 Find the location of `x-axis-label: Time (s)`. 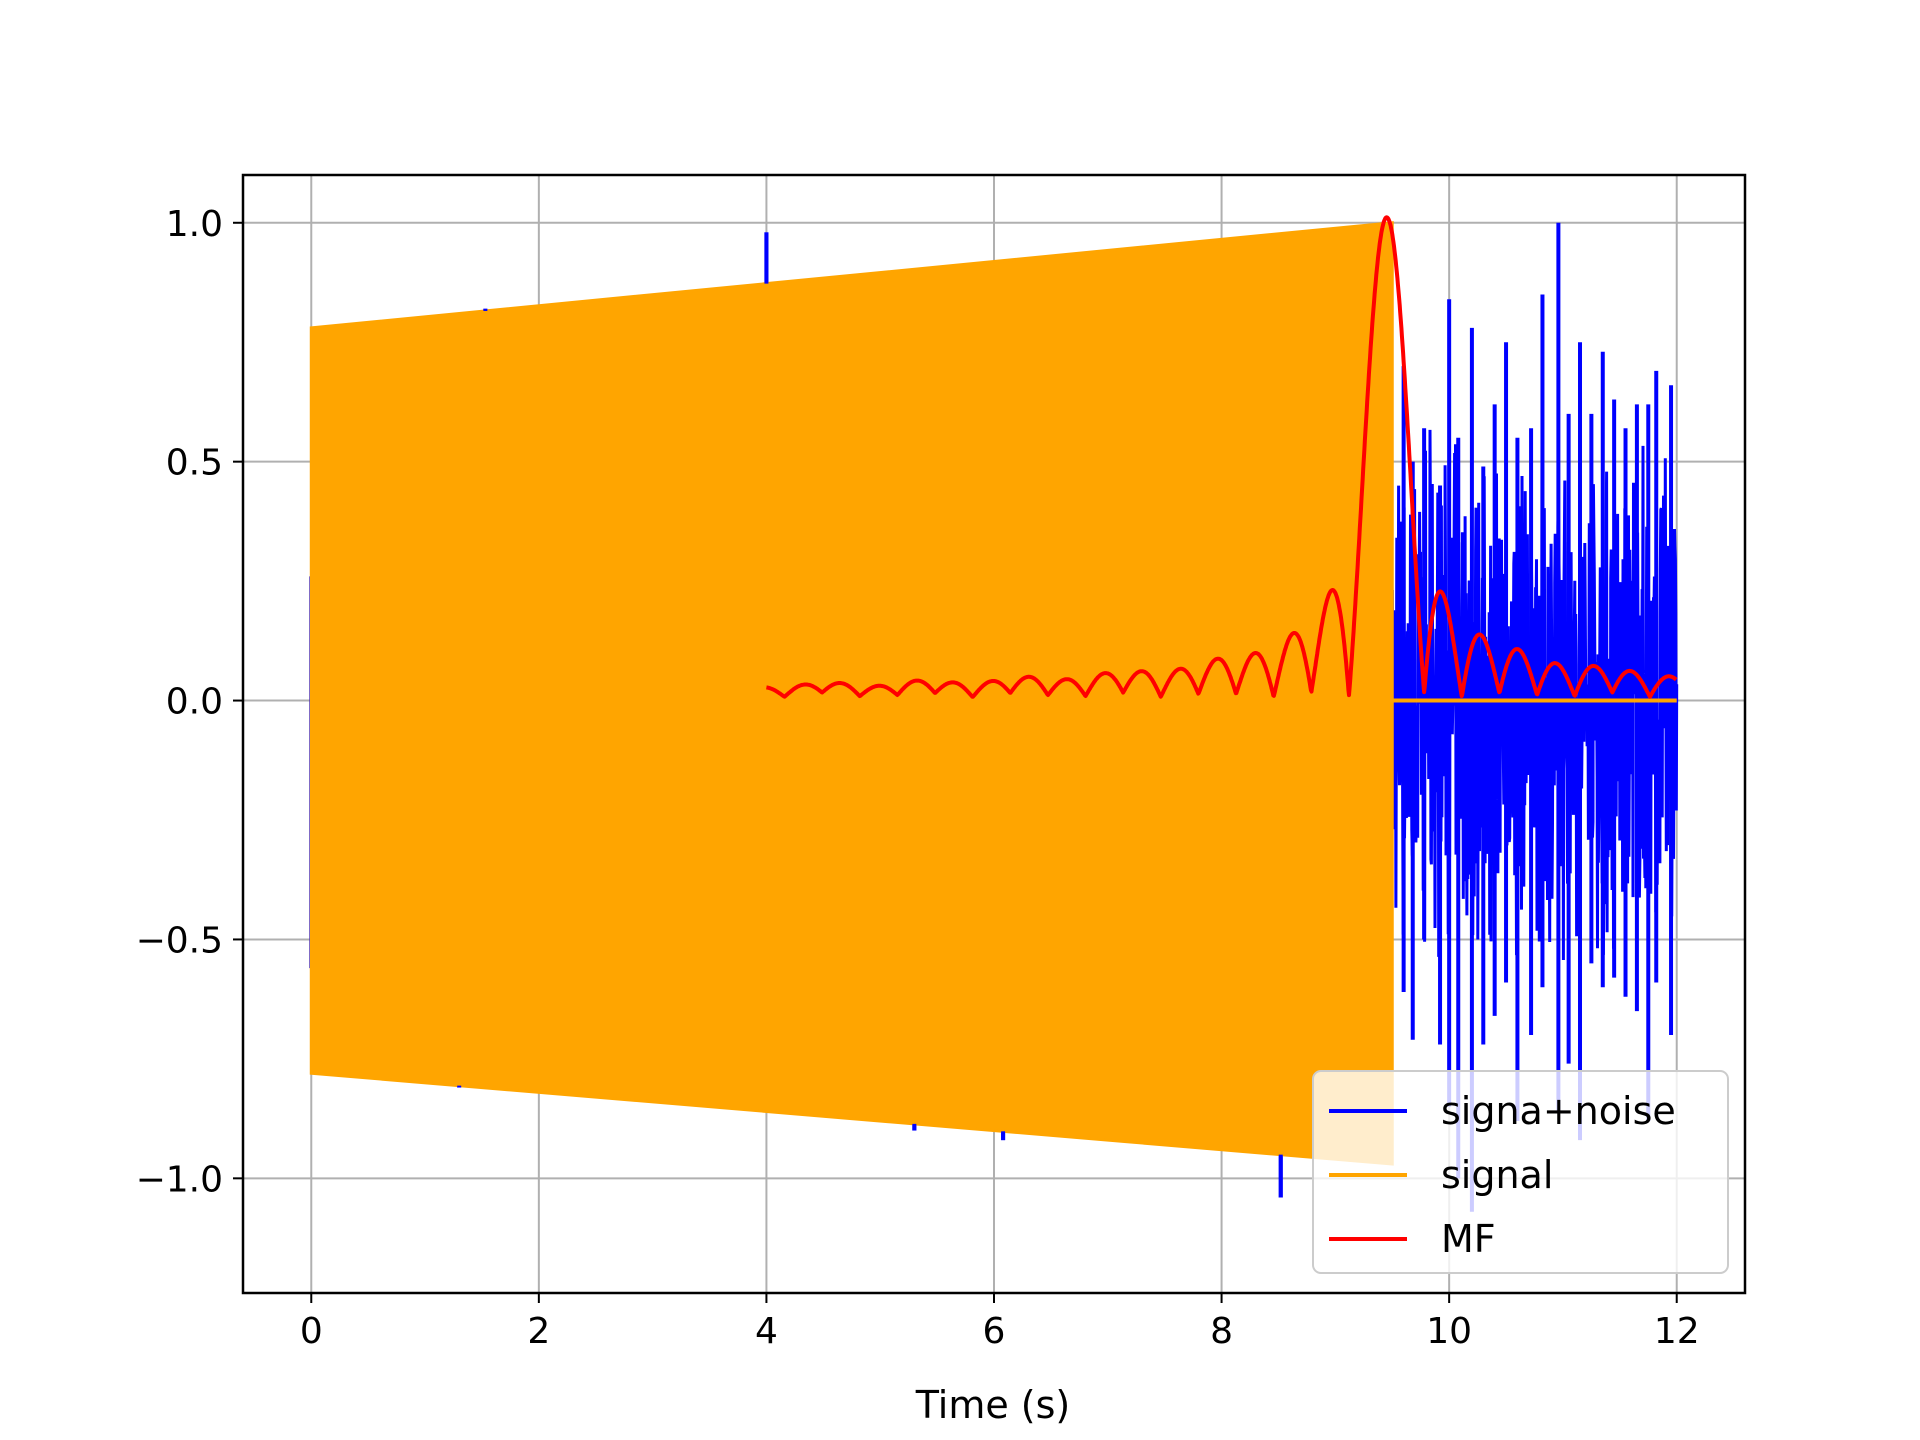

x-axis-label: Time (s) is located at coordinates (993, 1405).